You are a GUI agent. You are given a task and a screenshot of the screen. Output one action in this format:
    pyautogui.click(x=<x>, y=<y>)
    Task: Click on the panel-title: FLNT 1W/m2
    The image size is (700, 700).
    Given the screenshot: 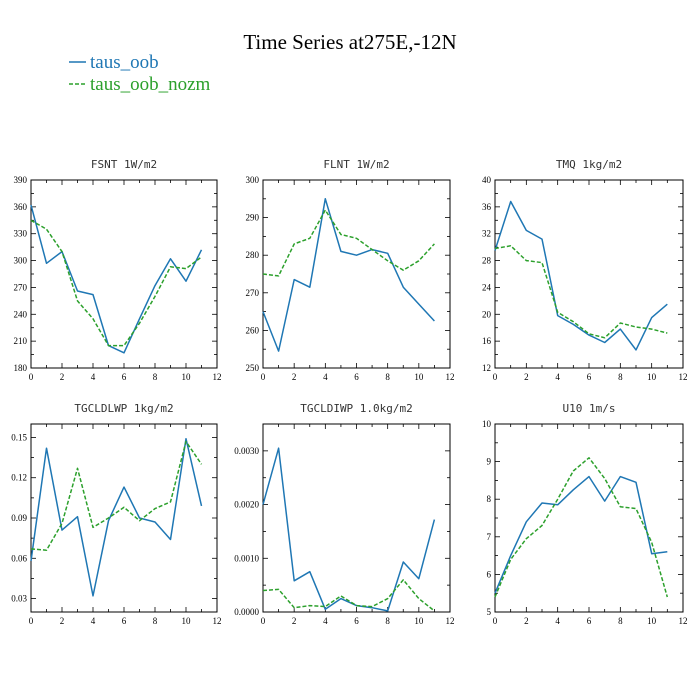 What is the action you would take?
    pyautogui.click(x=356, y=164)
    